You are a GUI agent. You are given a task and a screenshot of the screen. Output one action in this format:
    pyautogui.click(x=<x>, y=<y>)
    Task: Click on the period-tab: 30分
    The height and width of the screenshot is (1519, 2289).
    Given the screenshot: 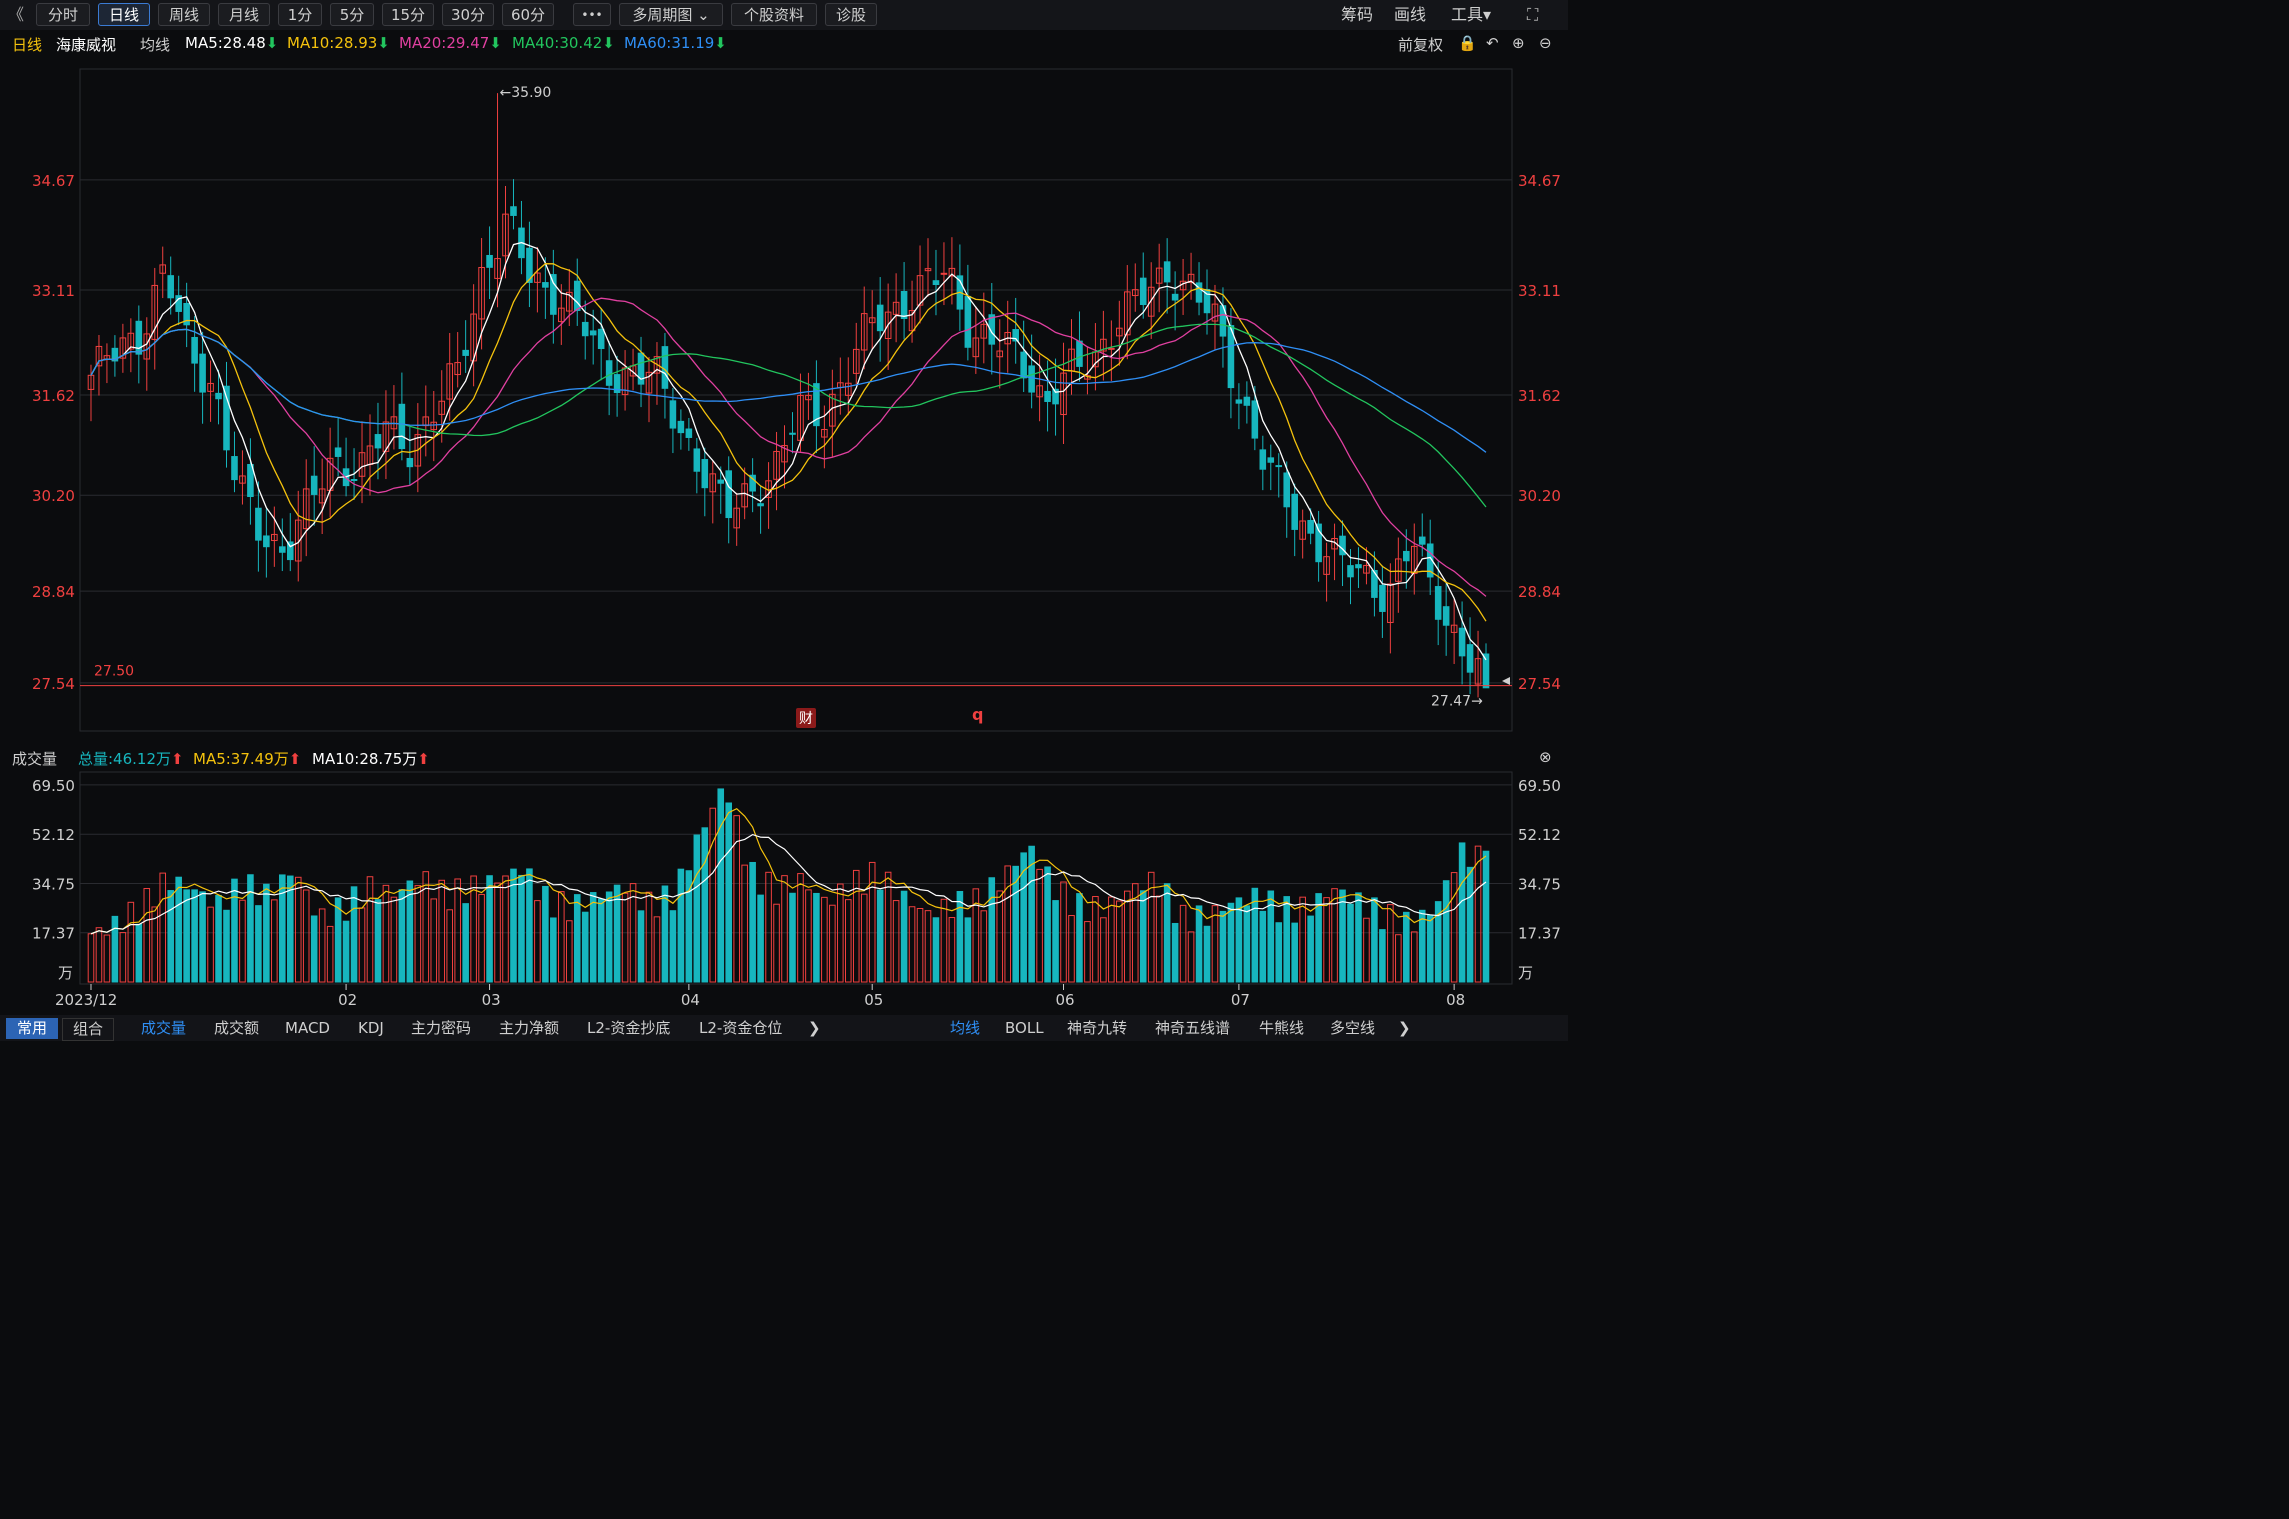 What is the action you would take?
    pyautogui.click(x=468, y=14)
    